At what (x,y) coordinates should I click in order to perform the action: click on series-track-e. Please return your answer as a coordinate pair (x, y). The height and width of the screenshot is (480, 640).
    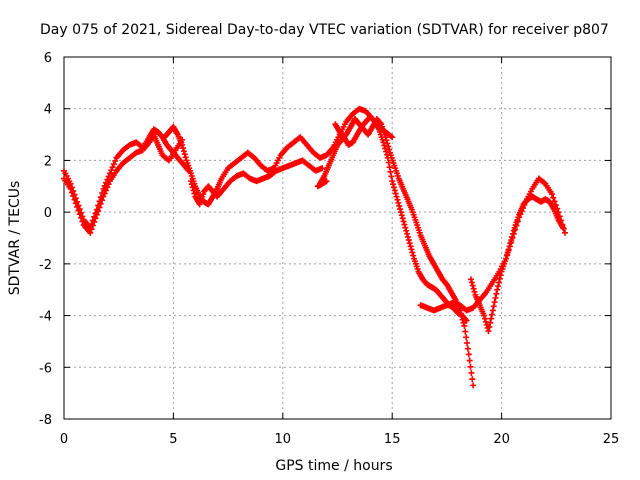
    Looking at the image, I should click on (396, 252).